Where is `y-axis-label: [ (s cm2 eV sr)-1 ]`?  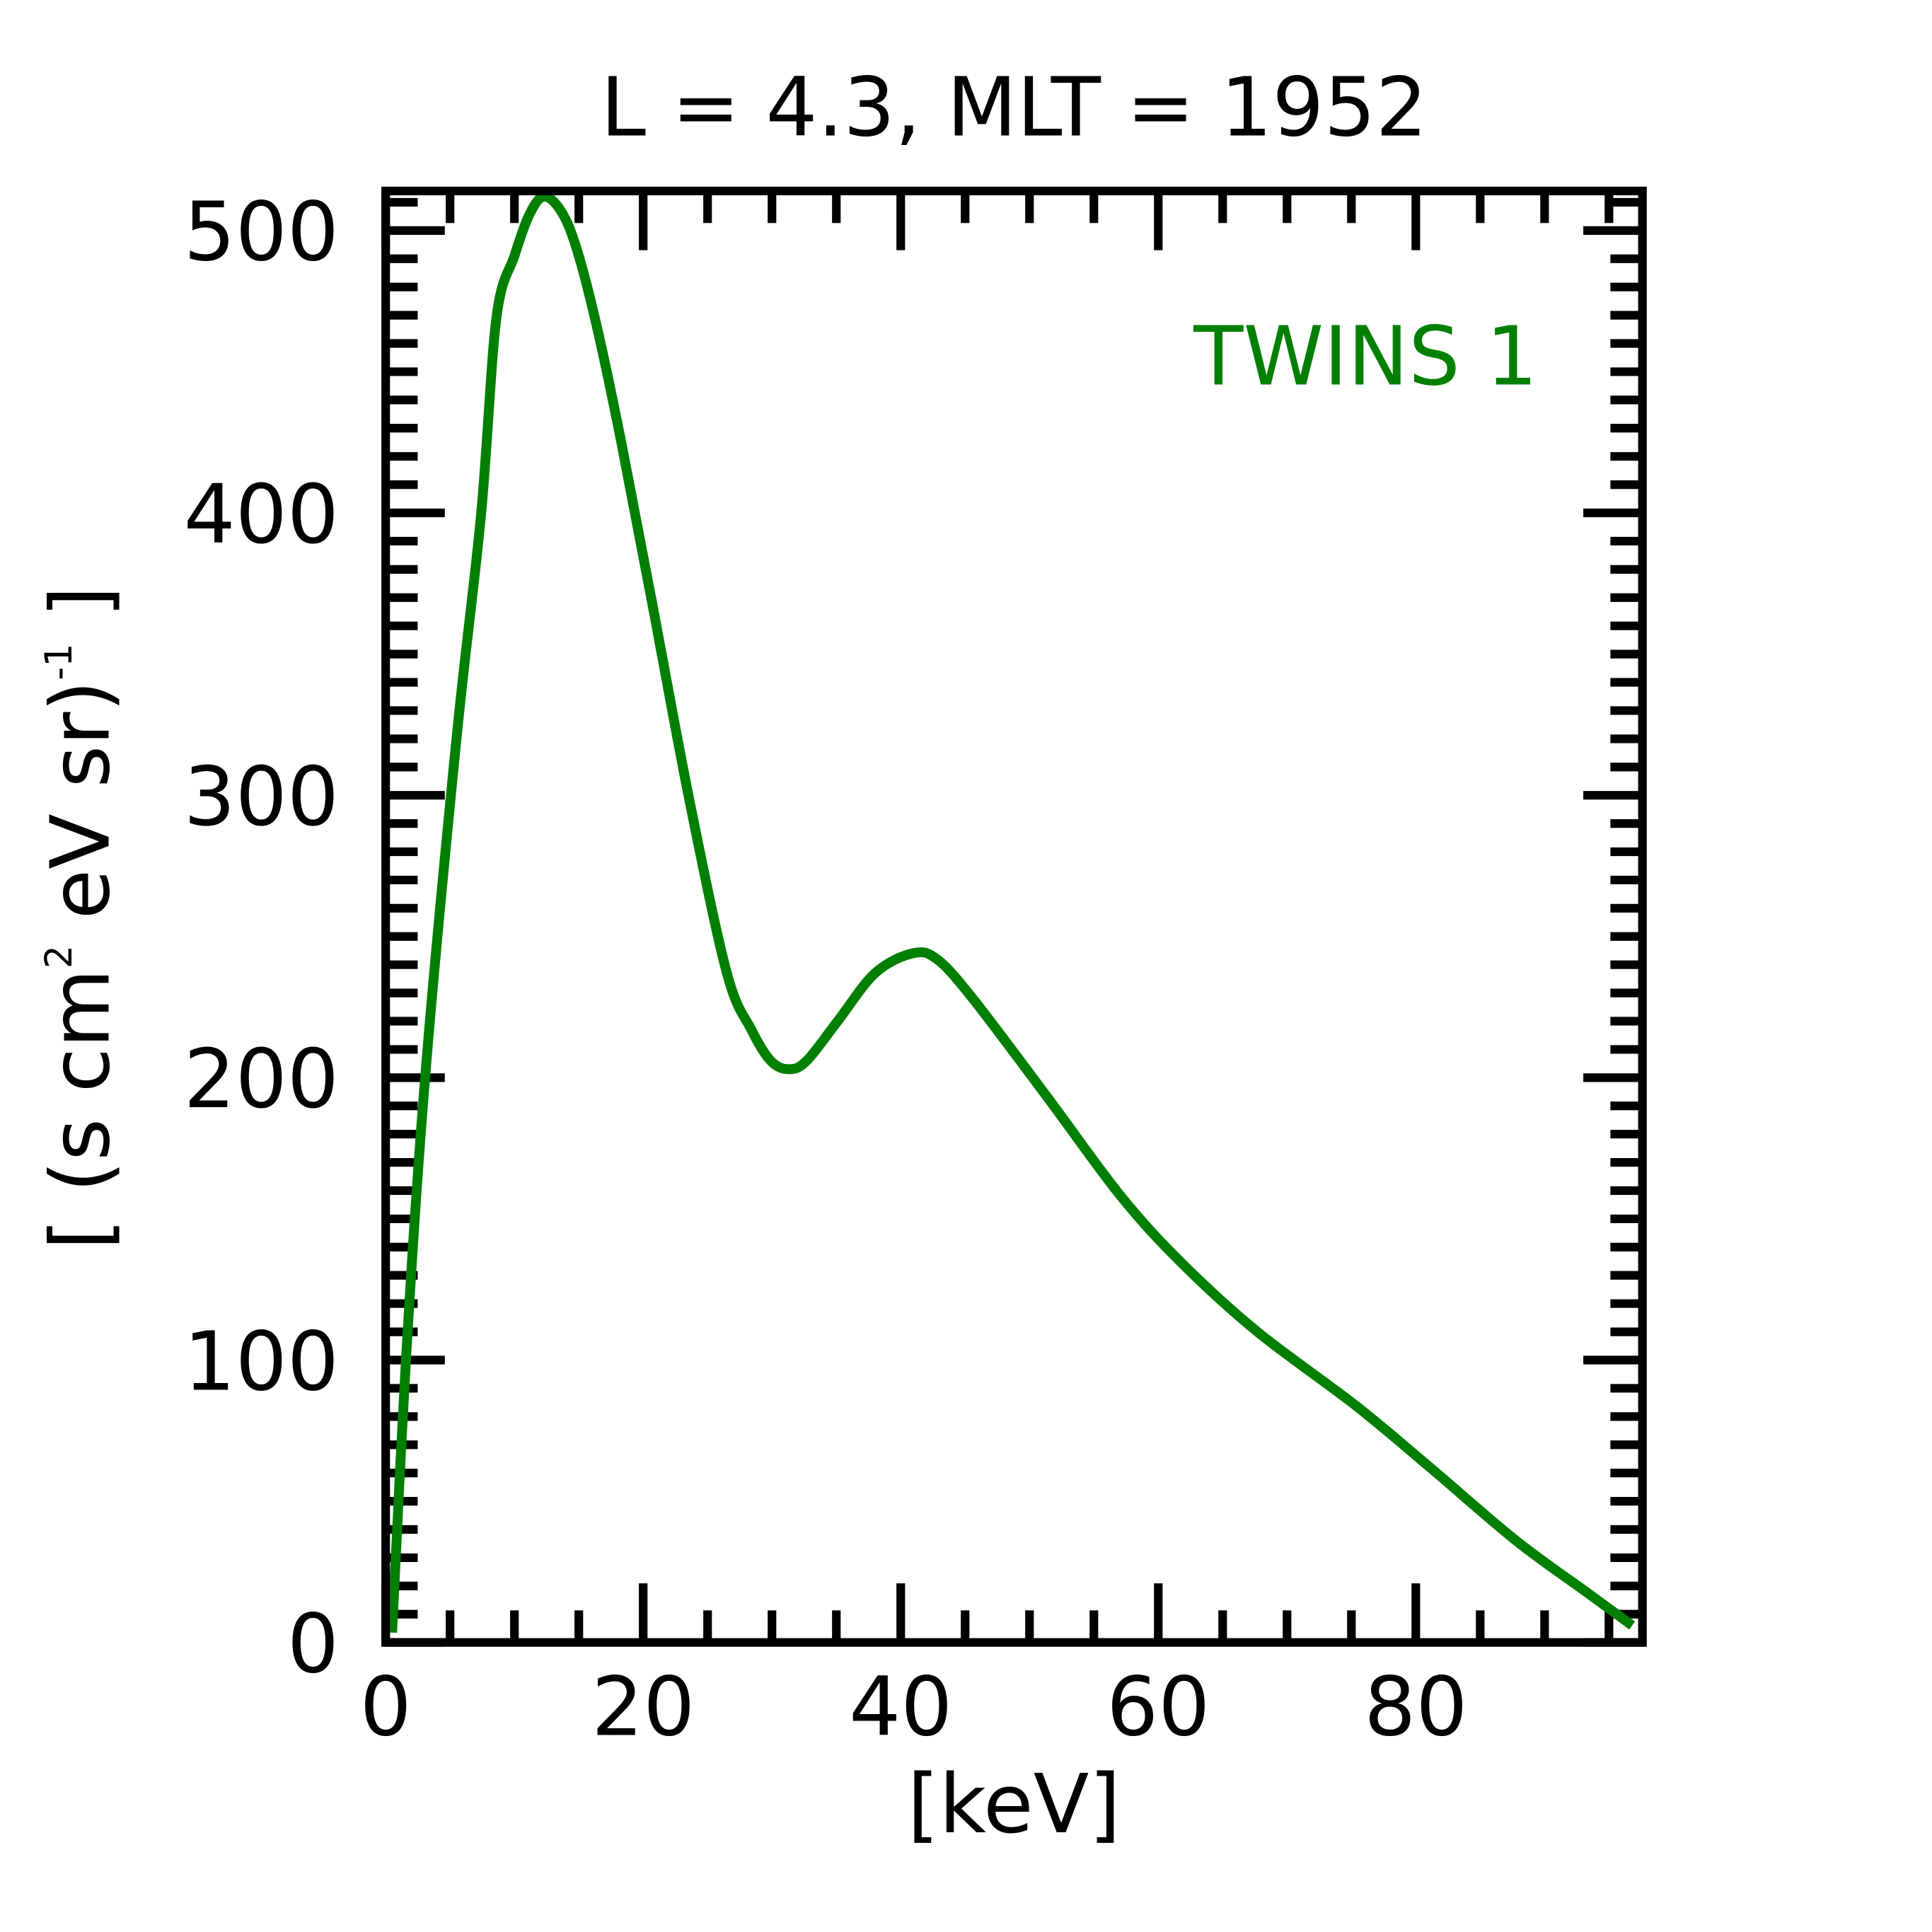
y-axis-label: [ (s cm2 eV sr)-1 ] is located at coordinates (80, 918).